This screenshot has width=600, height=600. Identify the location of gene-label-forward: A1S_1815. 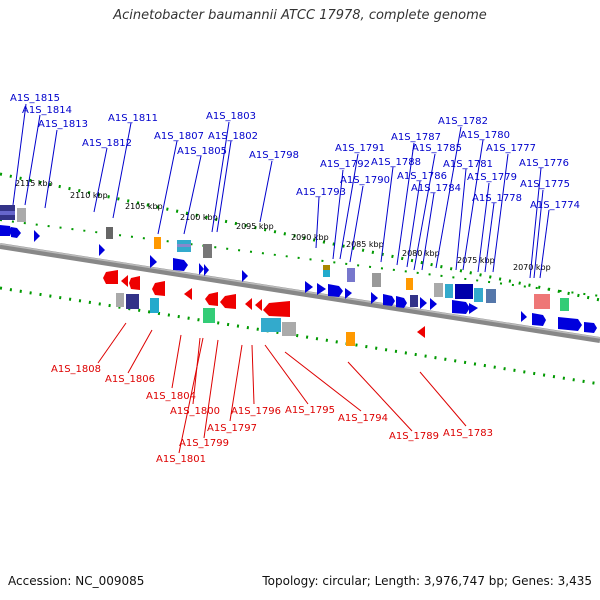
(35, 98).